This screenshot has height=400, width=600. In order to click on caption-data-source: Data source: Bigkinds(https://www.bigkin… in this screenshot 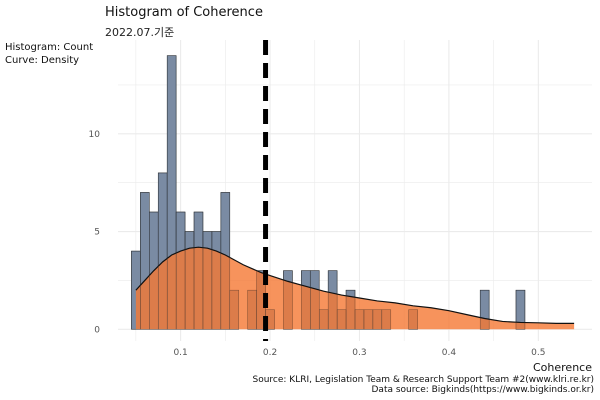, I will do `click(483, 390)`.